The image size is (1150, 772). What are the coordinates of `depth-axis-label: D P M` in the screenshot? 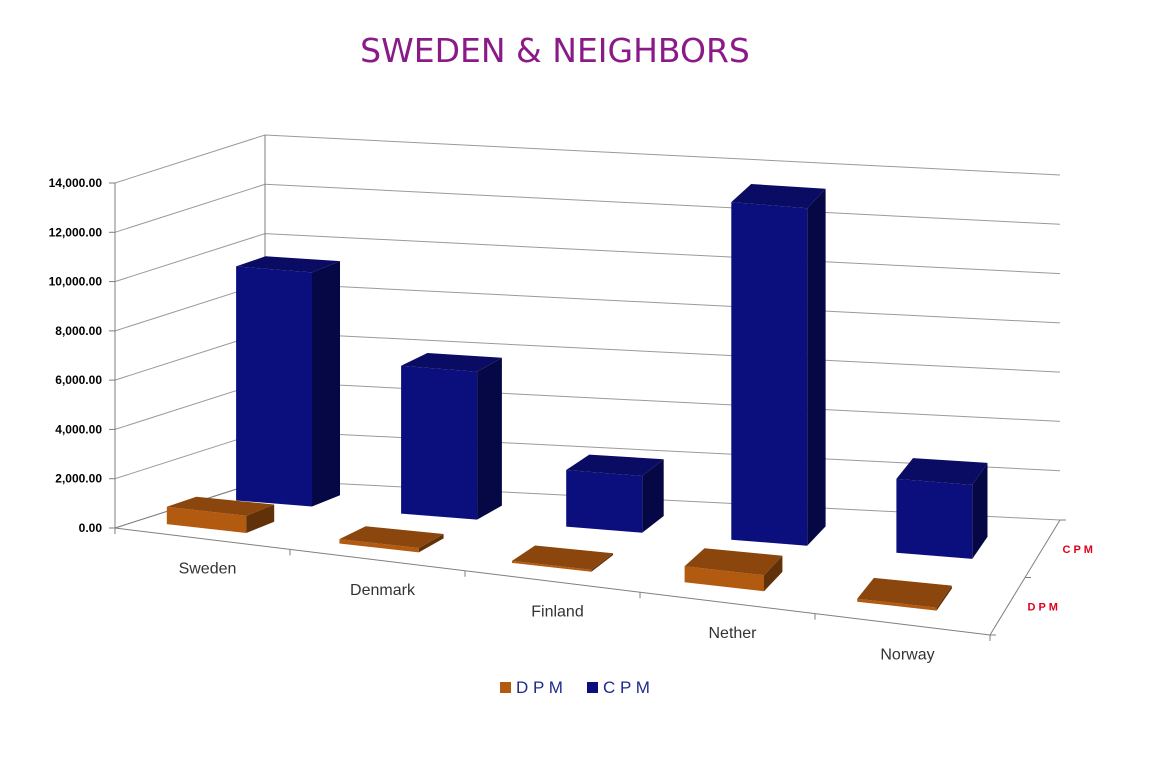 It's located at (1043, 607).